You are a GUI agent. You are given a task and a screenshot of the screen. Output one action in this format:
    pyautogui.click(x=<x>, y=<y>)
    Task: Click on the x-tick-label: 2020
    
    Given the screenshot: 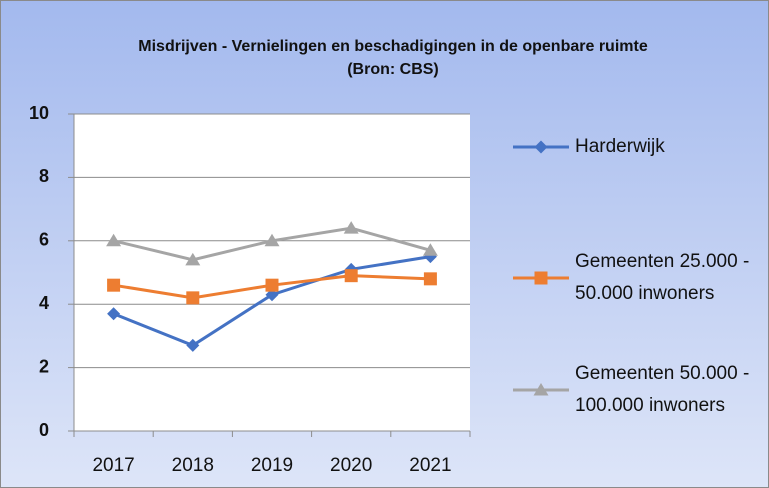 What is the action you would take?
    pyautogui.click(x=351, y=465)
    